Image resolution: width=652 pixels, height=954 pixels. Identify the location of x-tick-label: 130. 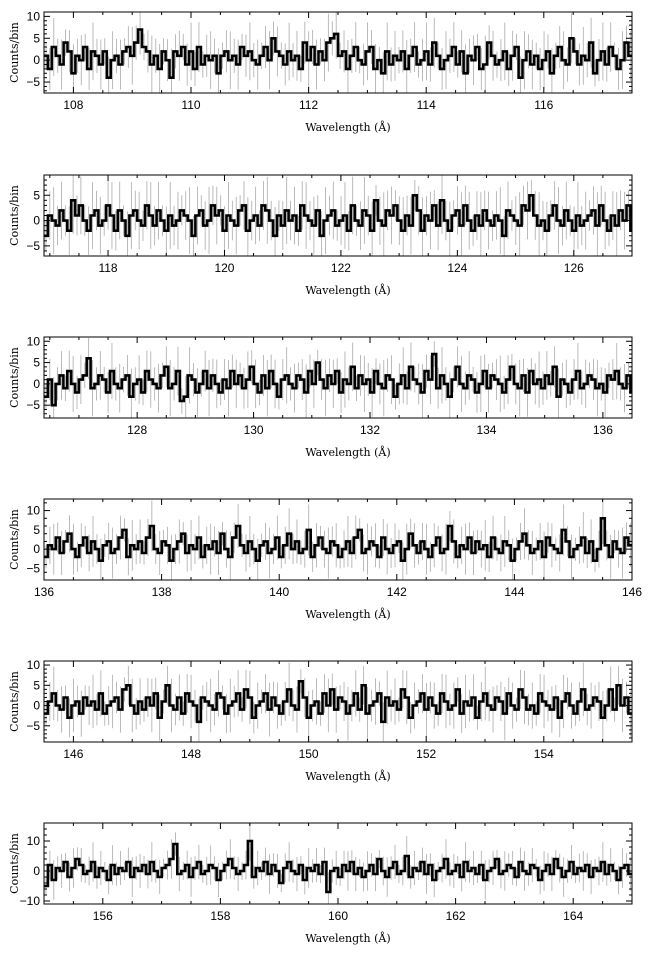
(254, 430).